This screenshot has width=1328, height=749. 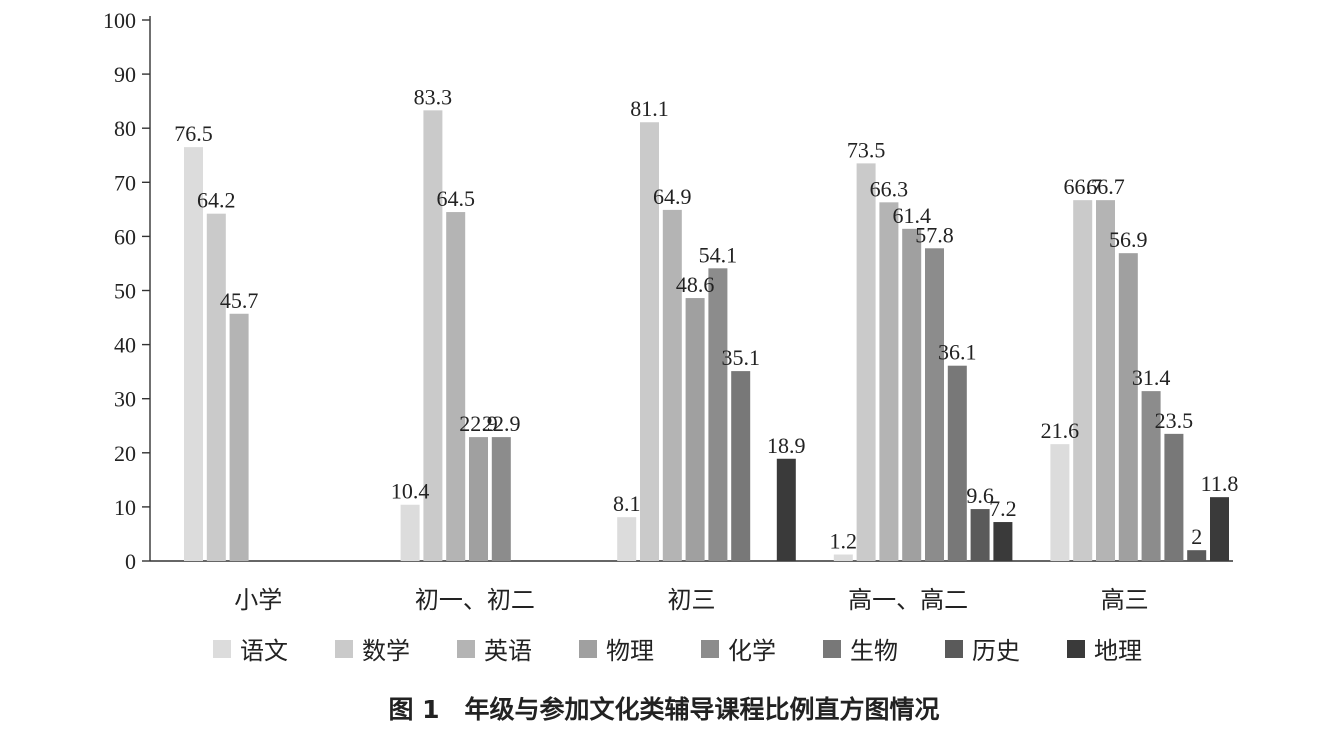 I want to click on bar-value-label: 1.2, so click(x=844, y=541).